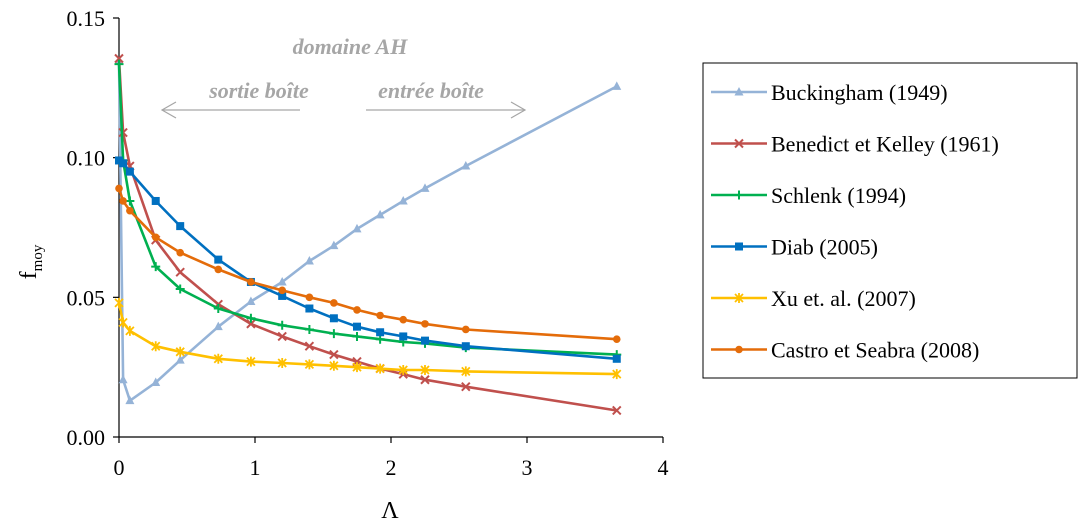  I want to click on legend-item-benedict-et-kelley-1961: Benedict et Kelley (1961), so click(855, 144).